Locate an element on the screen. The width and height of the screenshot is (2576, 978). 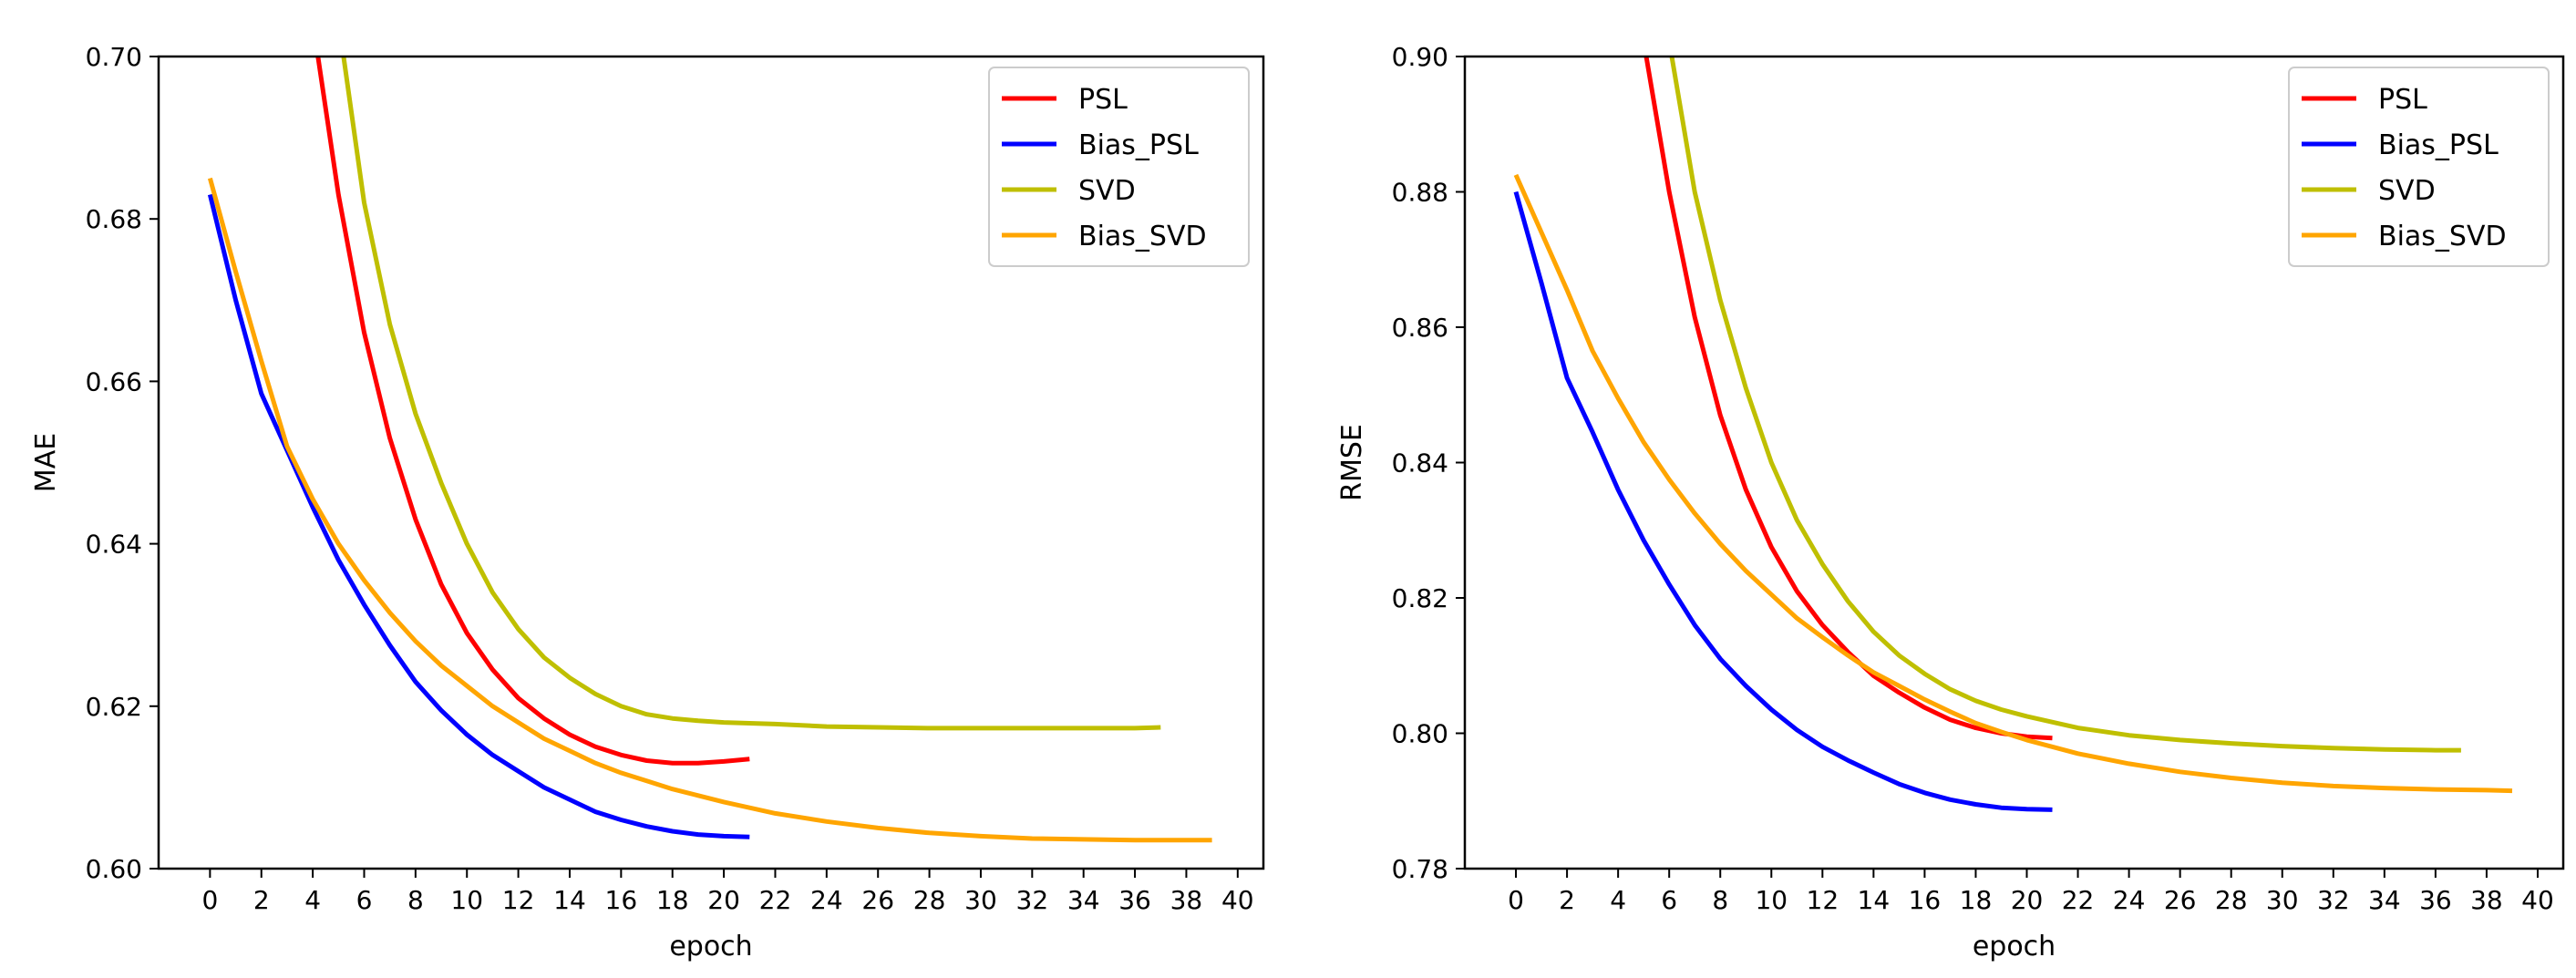
mae-x-tick-label: 12 is located at coordinates (518, 900).